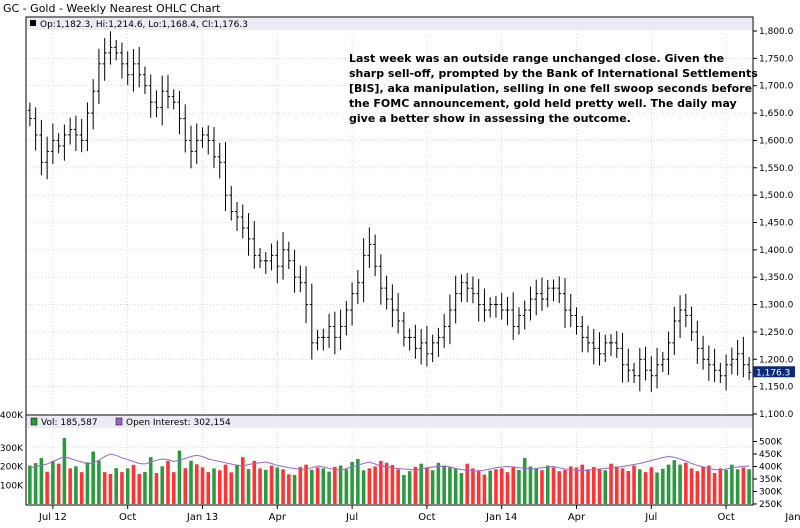 The image size is (800, 528). What do you see at coordinates (771, 505) in the screenshot?
I see `oi-y-tick-label: 250K` at bounding box center [771, 505].